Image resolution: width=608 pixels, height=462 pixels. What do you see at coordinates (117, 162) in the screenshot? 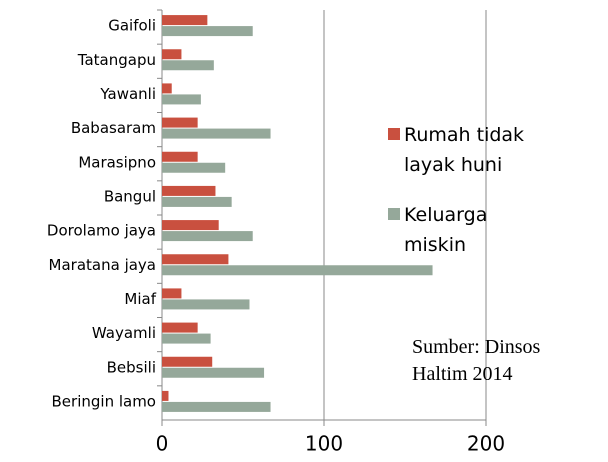
I see `y-tick-label: Marasipno` at bounding box center [117, 162].